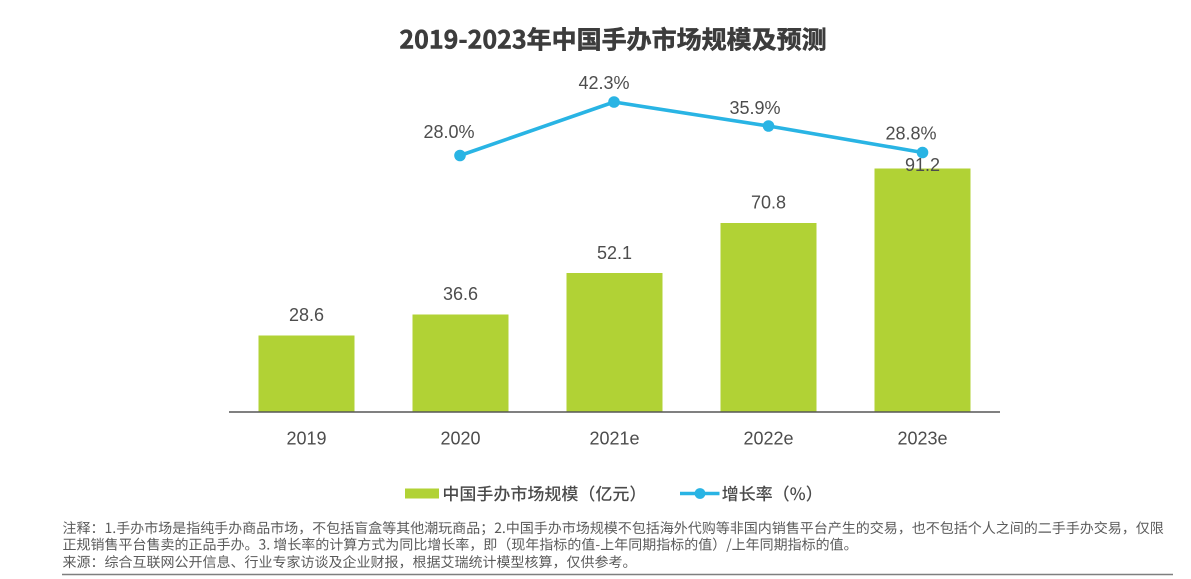  What do you see at coordinates (922, 165) in the screenshot?
I see `svg-text: 91.2` at bounding box center [922, 165].